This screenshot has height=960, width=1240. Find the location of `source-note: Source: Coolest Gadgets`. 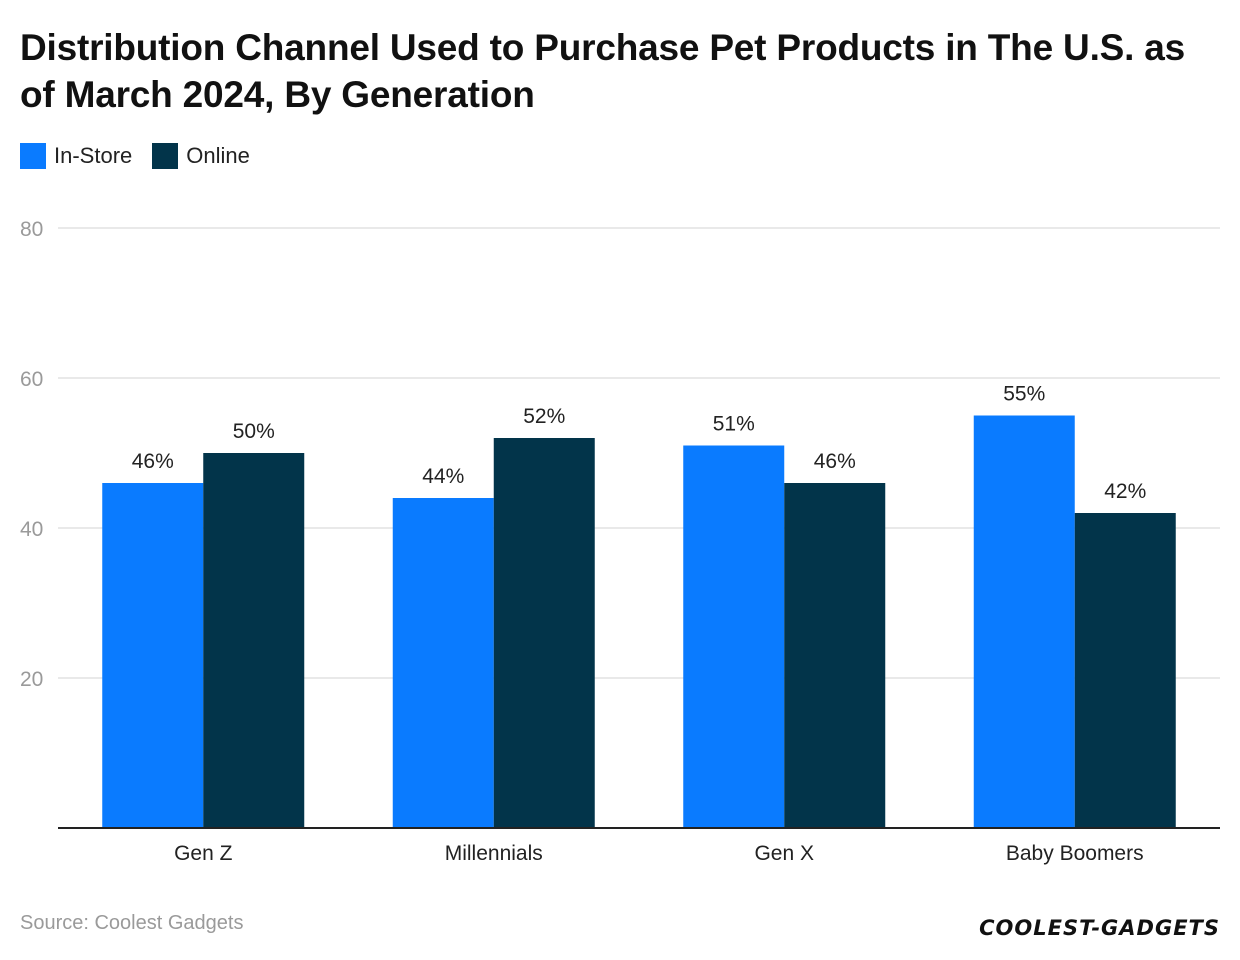

source-note: Source: Coolest Gadgets is located at coordinates (132, 923).